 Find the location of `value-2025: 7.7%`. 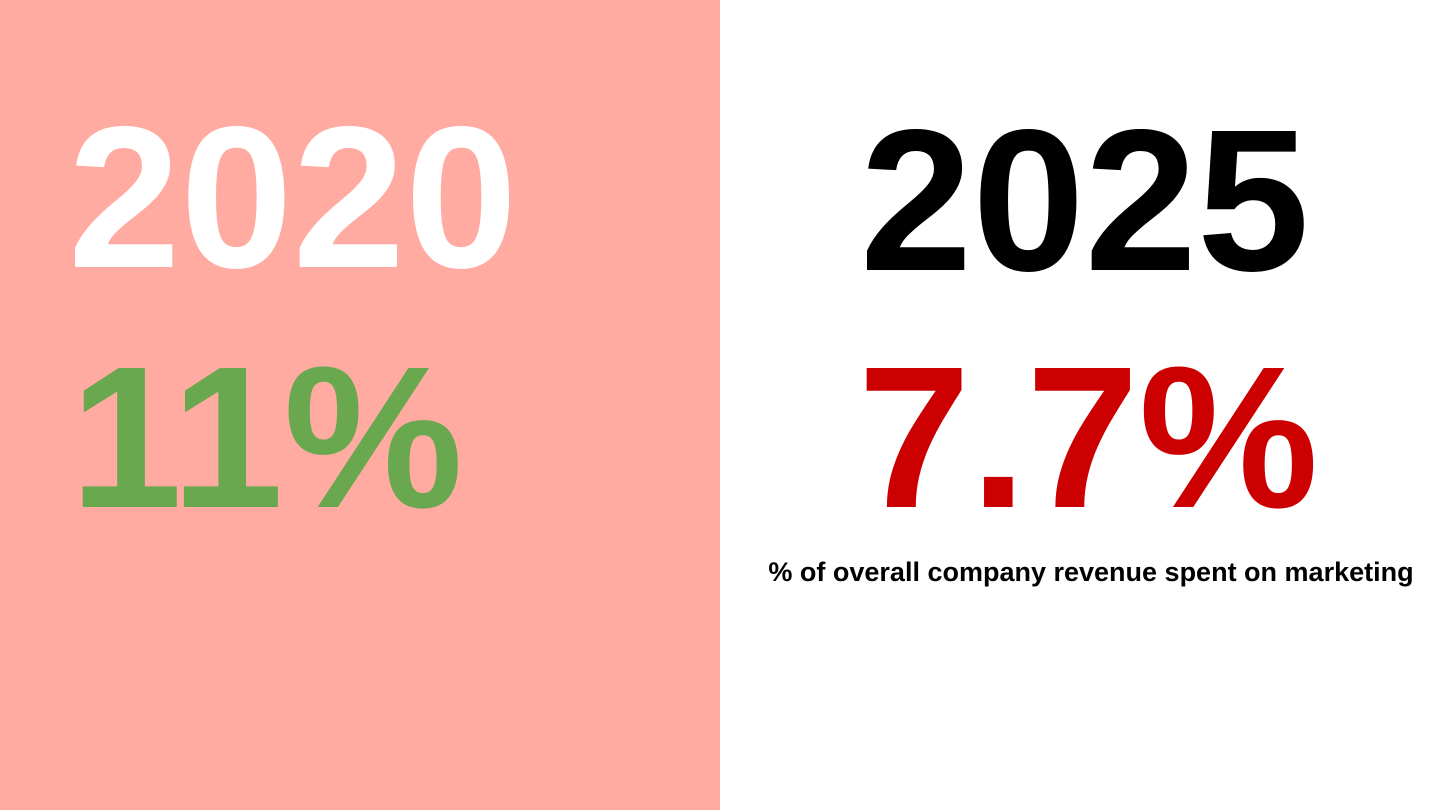

value-2025: 7.7% is located at coordinates (1088, 437).